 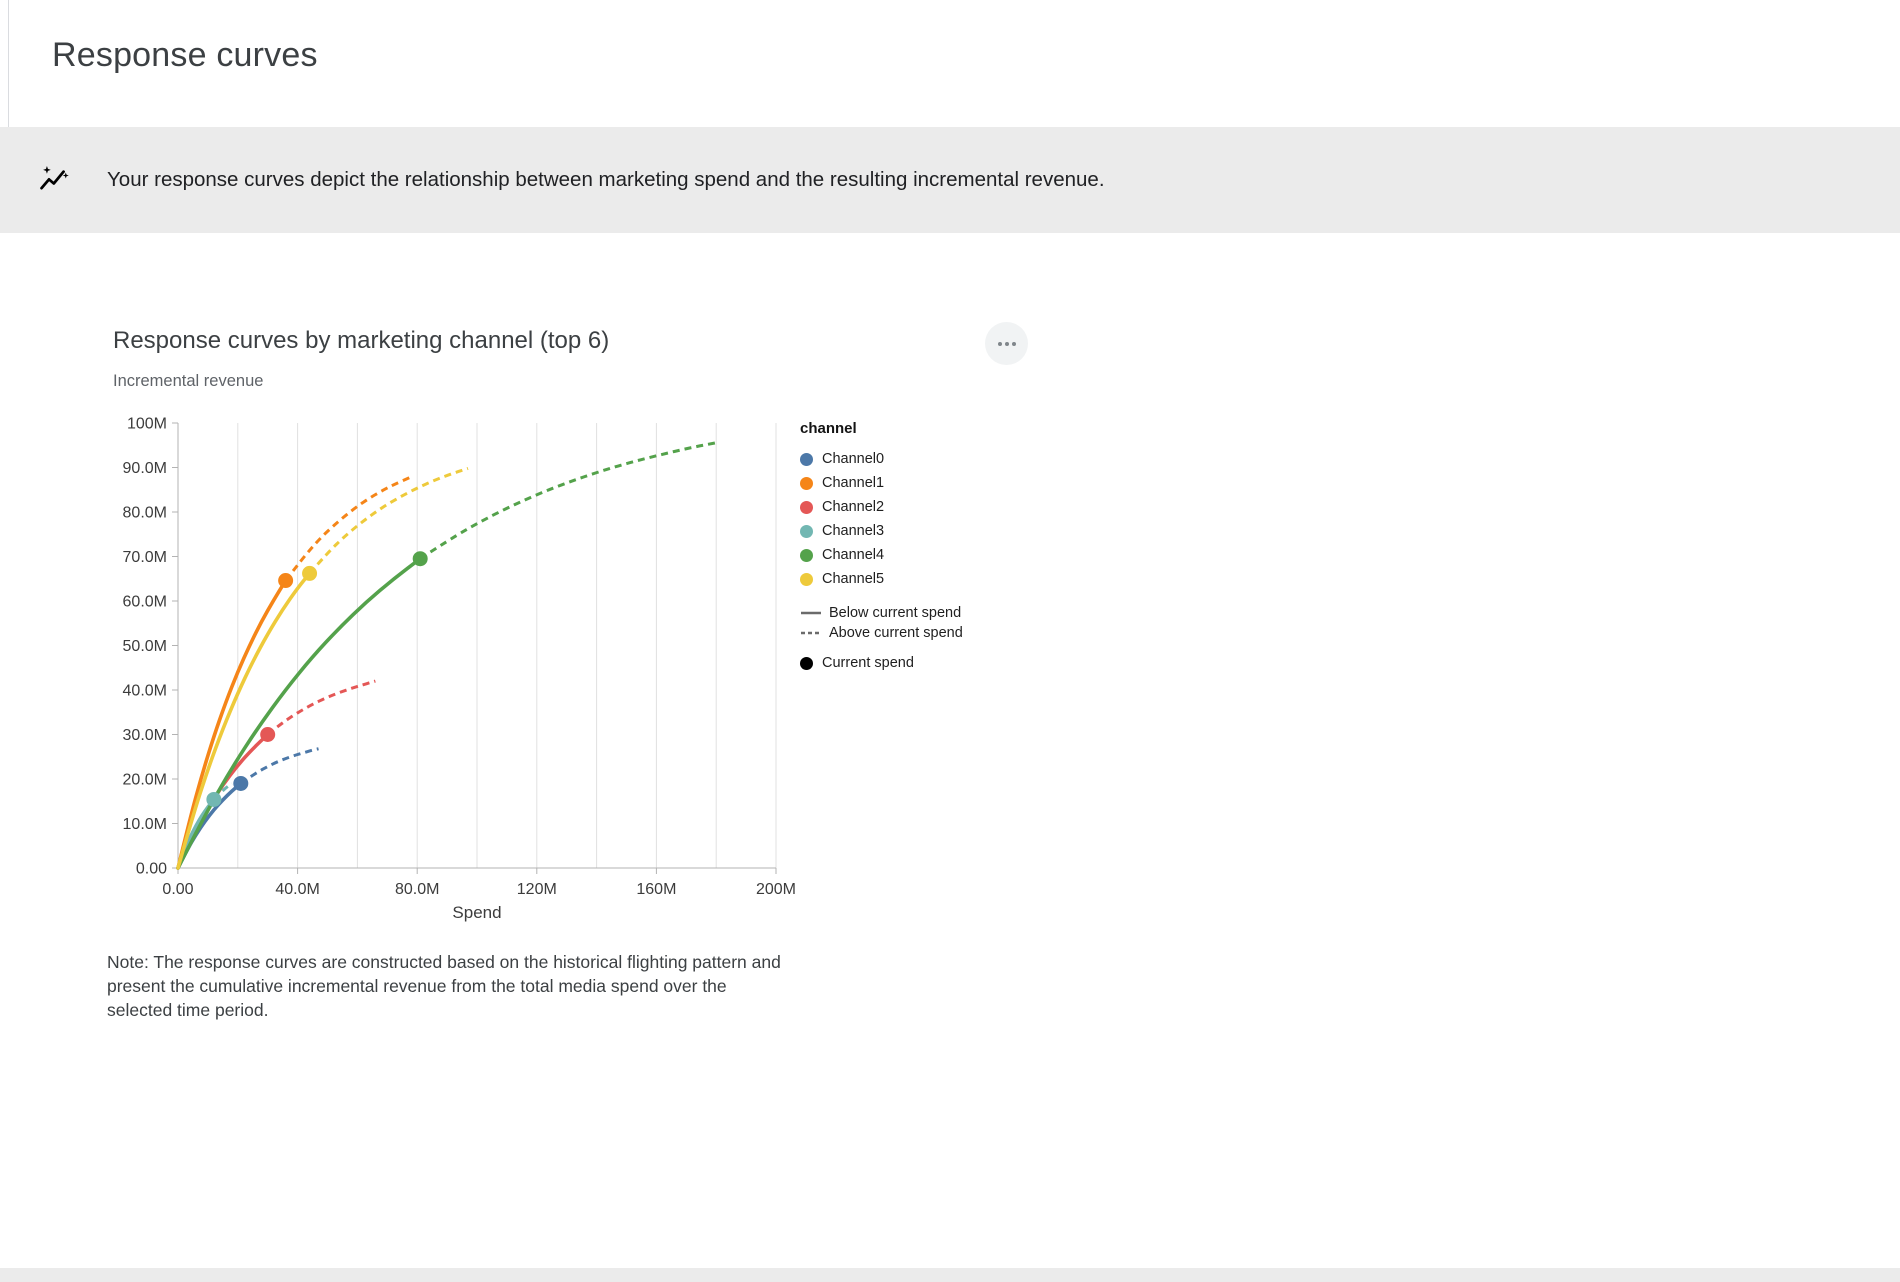 I want to click on legend-label: Current spend, so click(x=868, y=663).